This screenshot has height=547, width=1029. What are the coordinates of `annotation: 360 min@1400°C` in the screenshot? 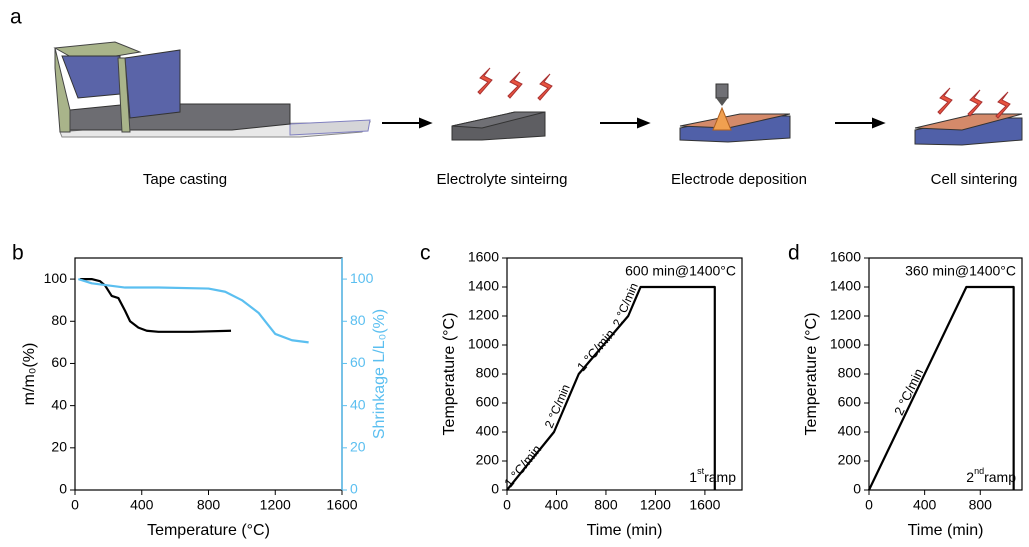 It's located at (960, 271).